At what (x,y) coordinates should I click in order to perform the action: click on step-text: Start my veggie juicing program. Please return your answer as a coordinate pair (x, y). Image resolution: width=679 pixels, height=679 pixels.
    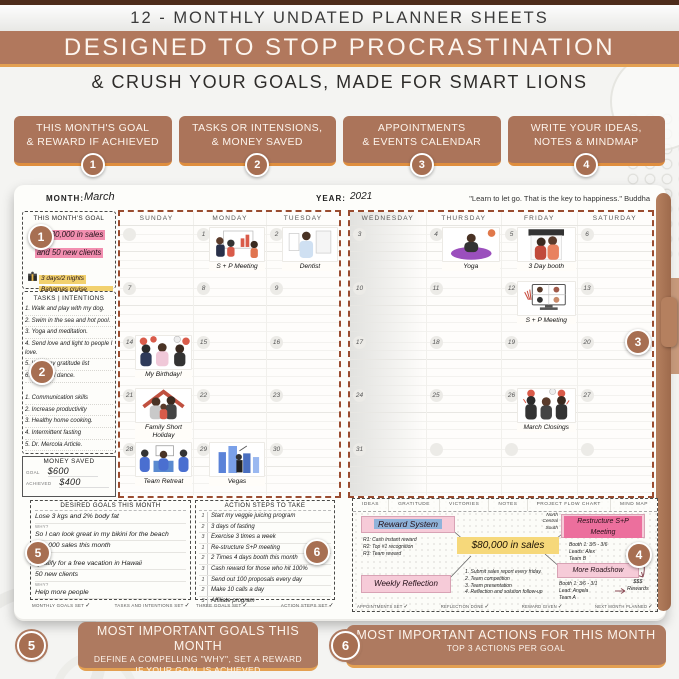
    Looking at the image, I should click on (253, 516).